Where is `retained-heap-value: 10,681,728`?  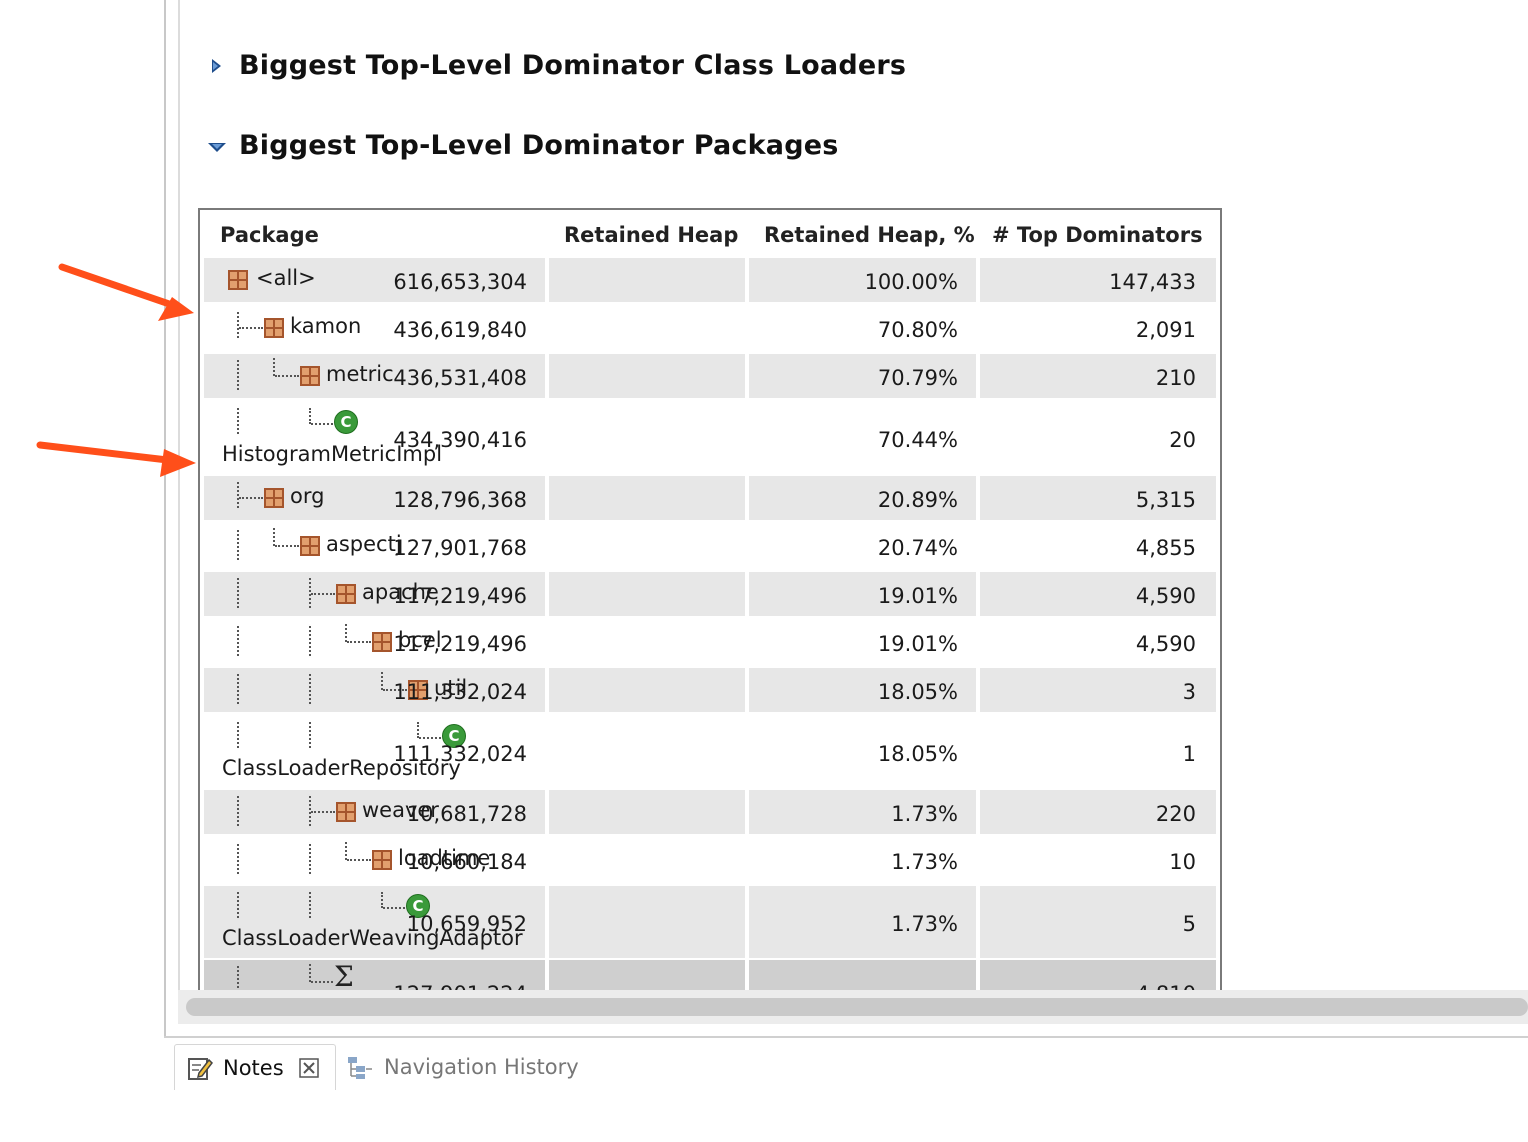 retained-heap-value: 10,681,728 is located at coordinates (466, 814).